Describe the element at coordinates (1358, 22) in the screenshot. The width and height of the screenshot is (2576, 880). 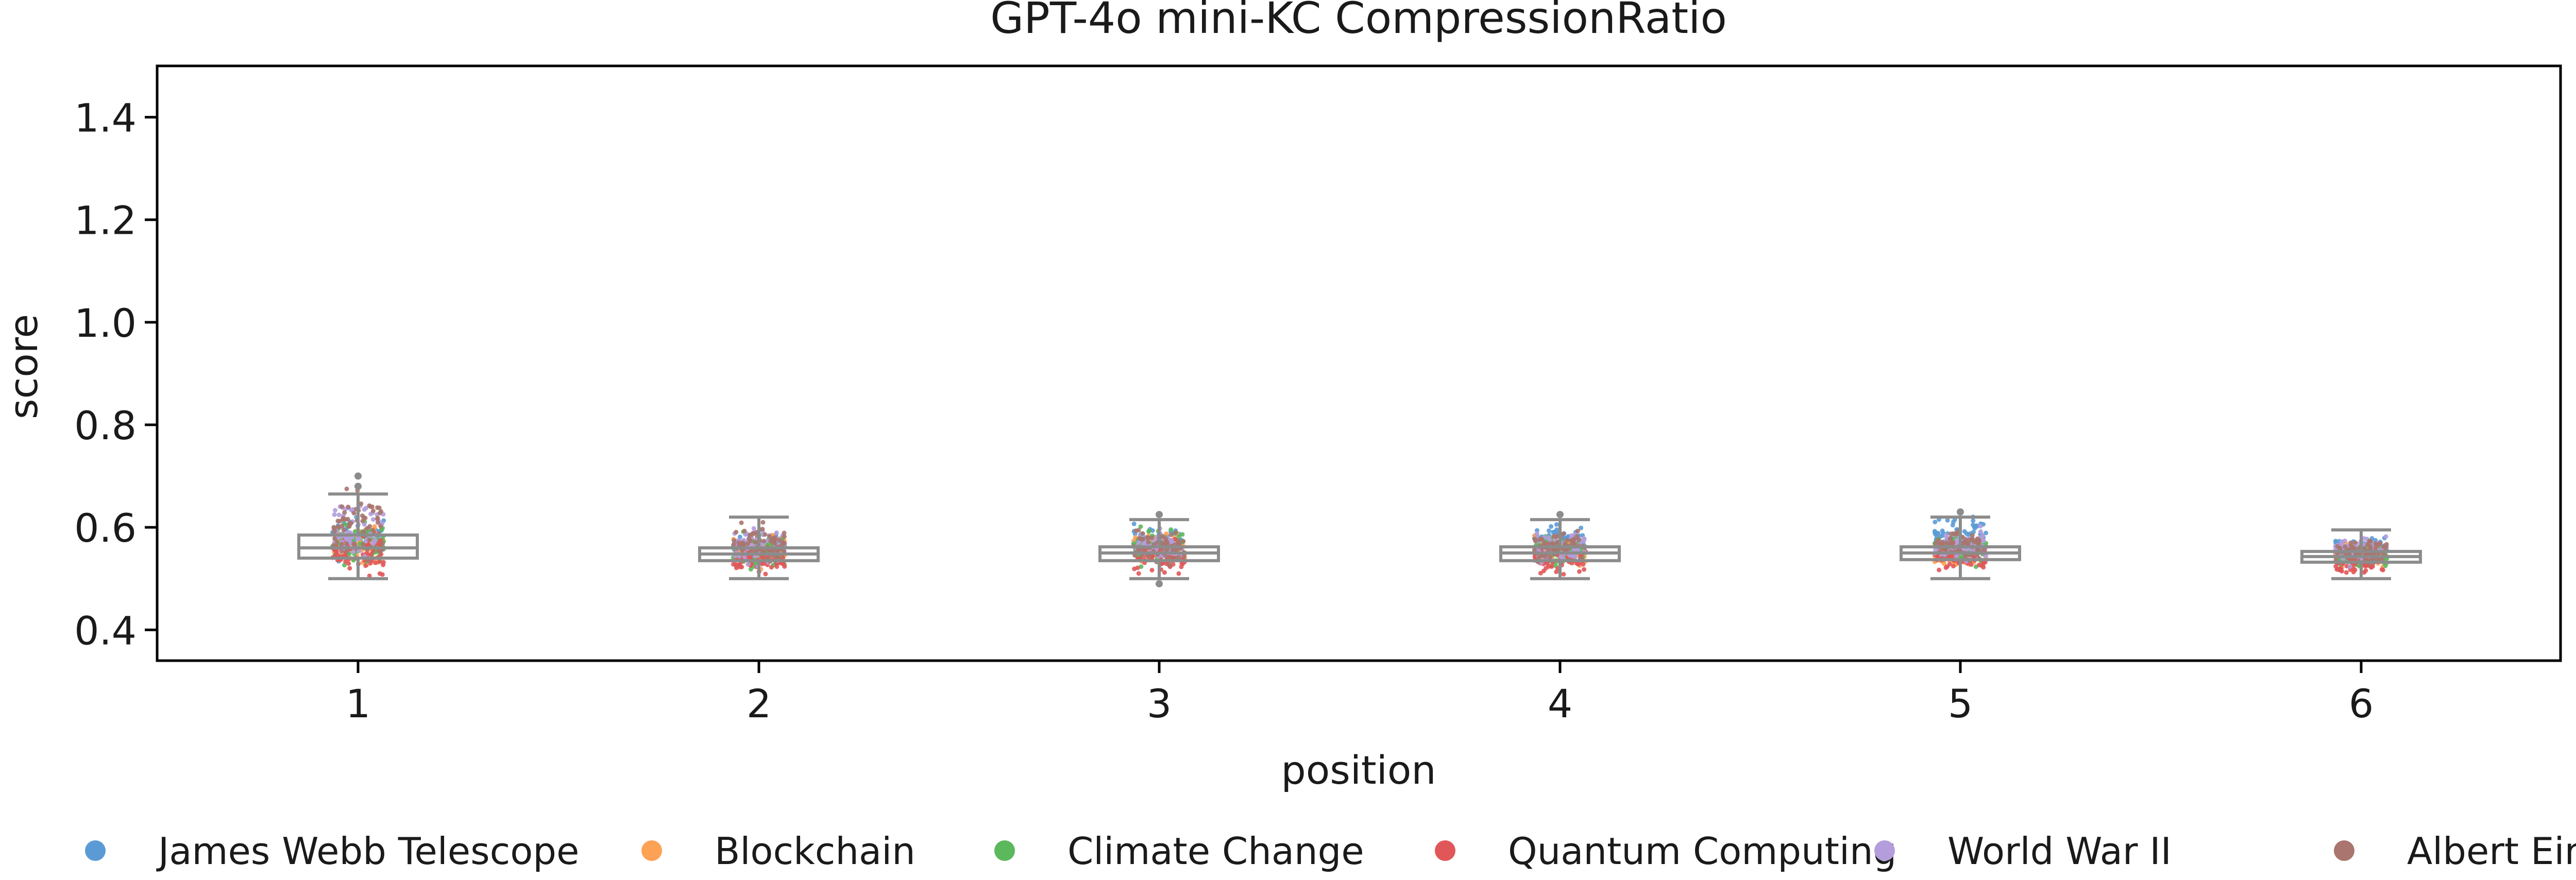
I see `chart-title: GPT-4o mini-KC CompressionRatio` at that location.